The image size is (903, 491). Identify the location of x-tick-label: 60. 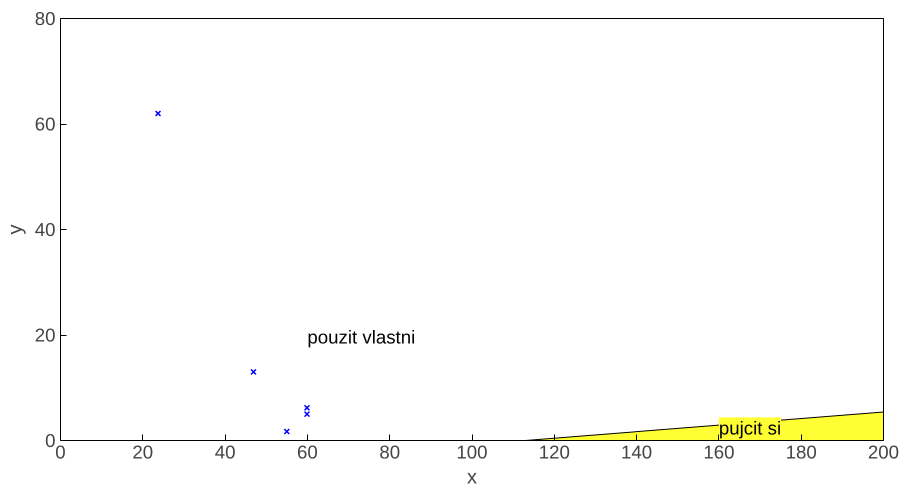
(307, 452).